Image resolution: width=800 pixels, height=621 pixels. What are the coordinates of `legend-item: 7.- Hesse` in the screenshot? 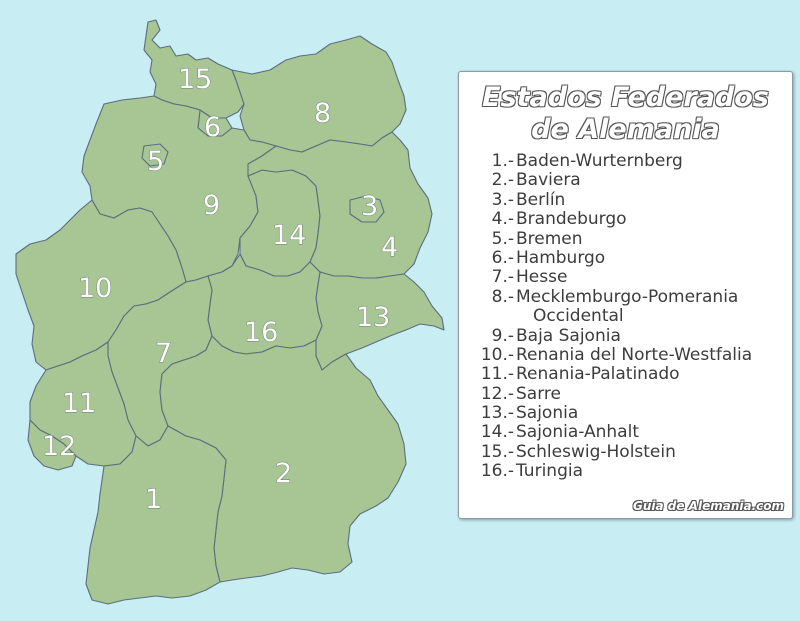 It's located at (626, 277).